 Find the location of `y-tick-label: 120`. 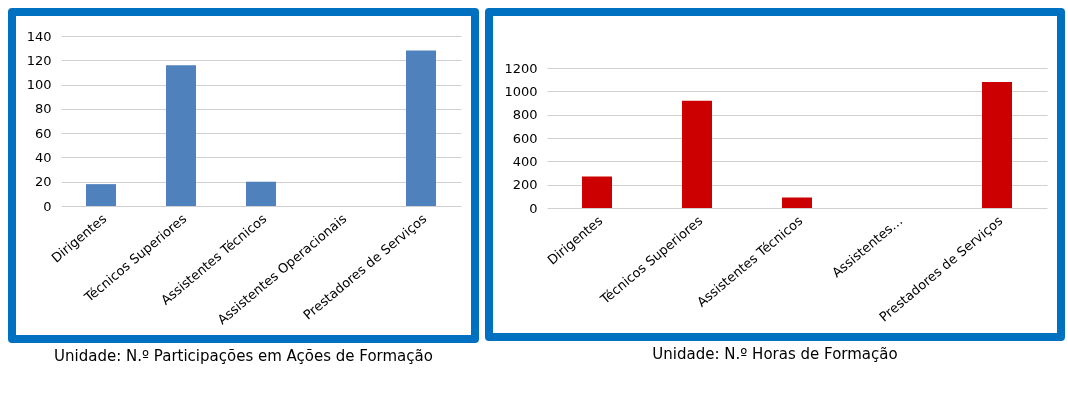

y-tick-label: 120 is located at coordinates (39, 60).